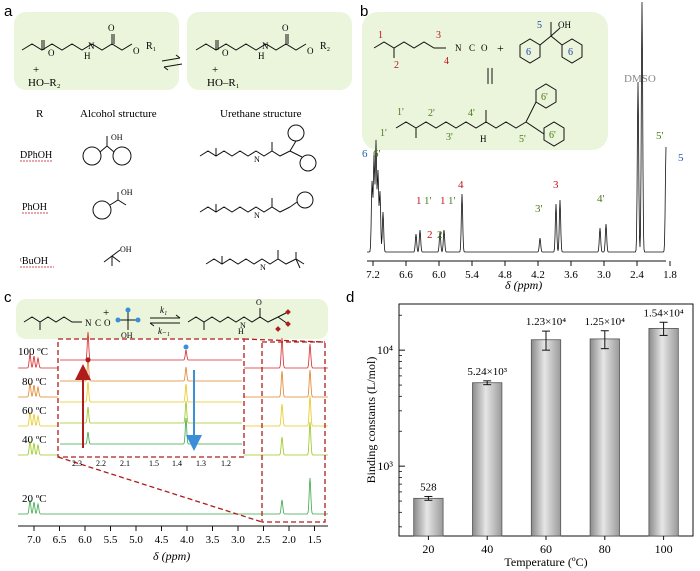  What do you see at coordinates (163, 310) in the screenshot?
I see `svg-text: k₁` at bounding box center [163, 310].